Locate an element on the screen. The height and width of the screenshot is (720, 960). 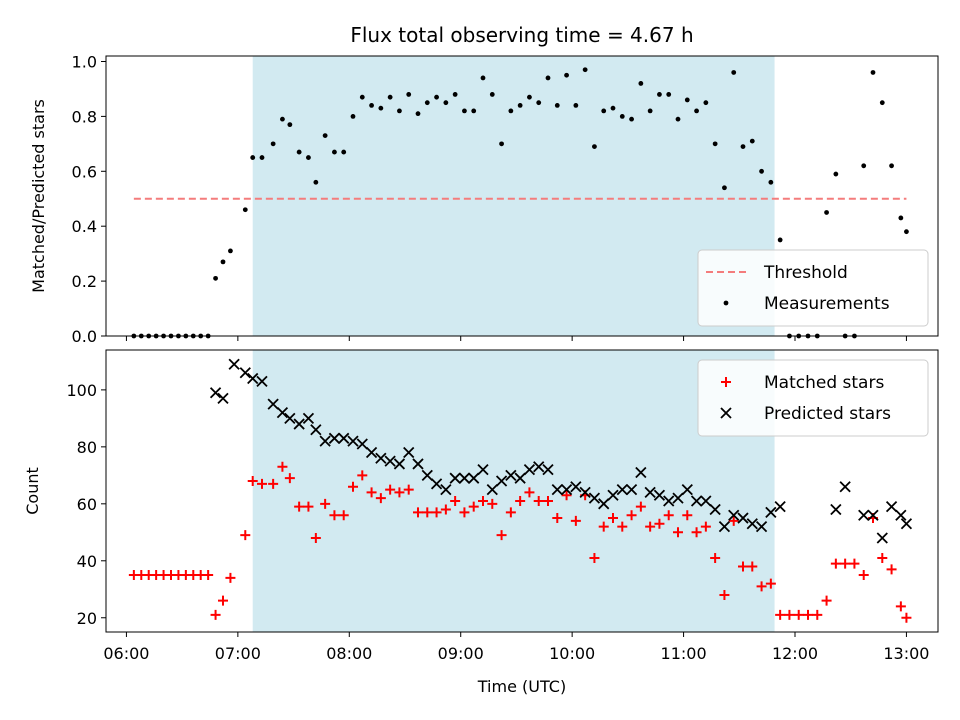
y-tick-label: 40 is located at coordinates (87, 561).